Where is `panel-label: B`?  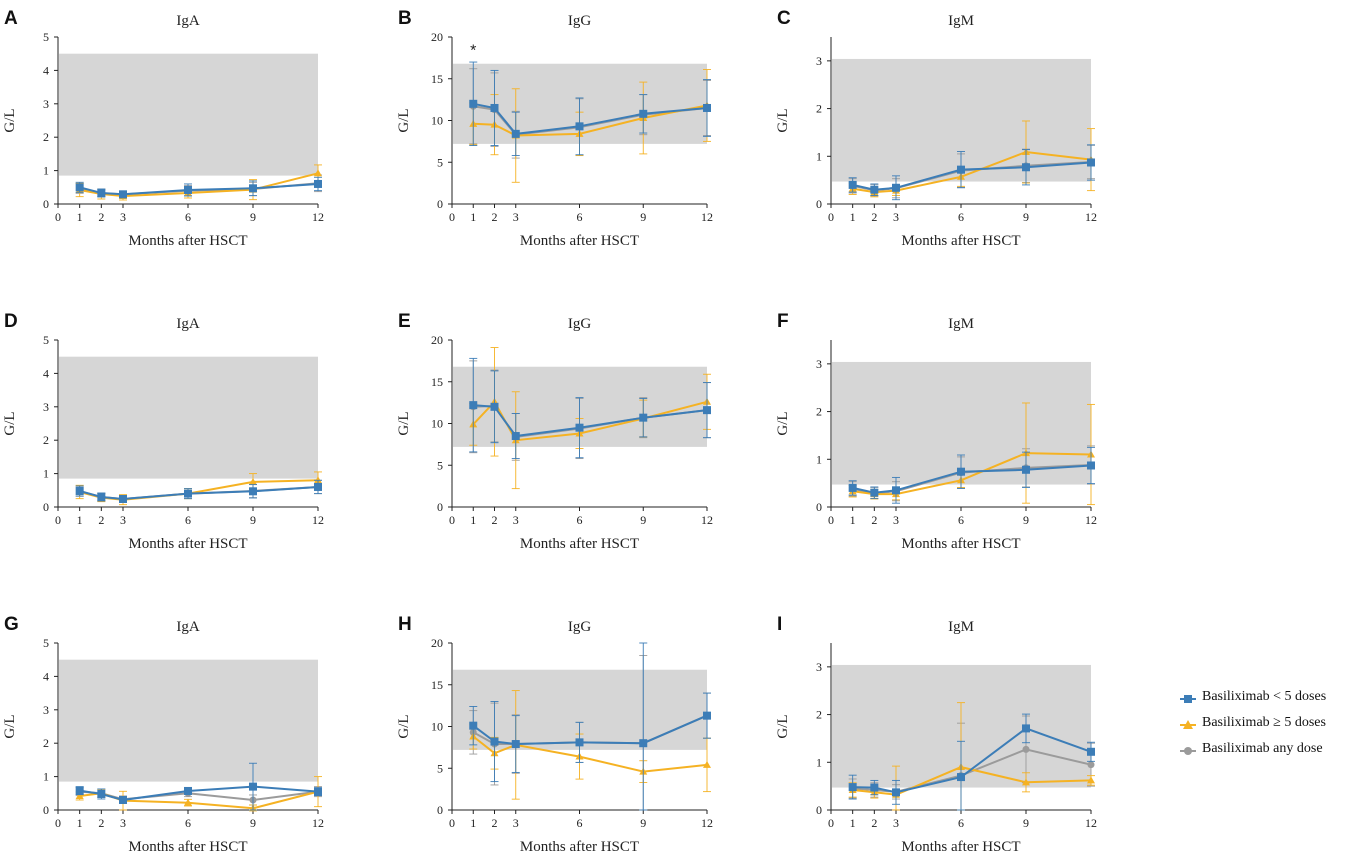 panel-label: B is located at coordinates (405, 18).